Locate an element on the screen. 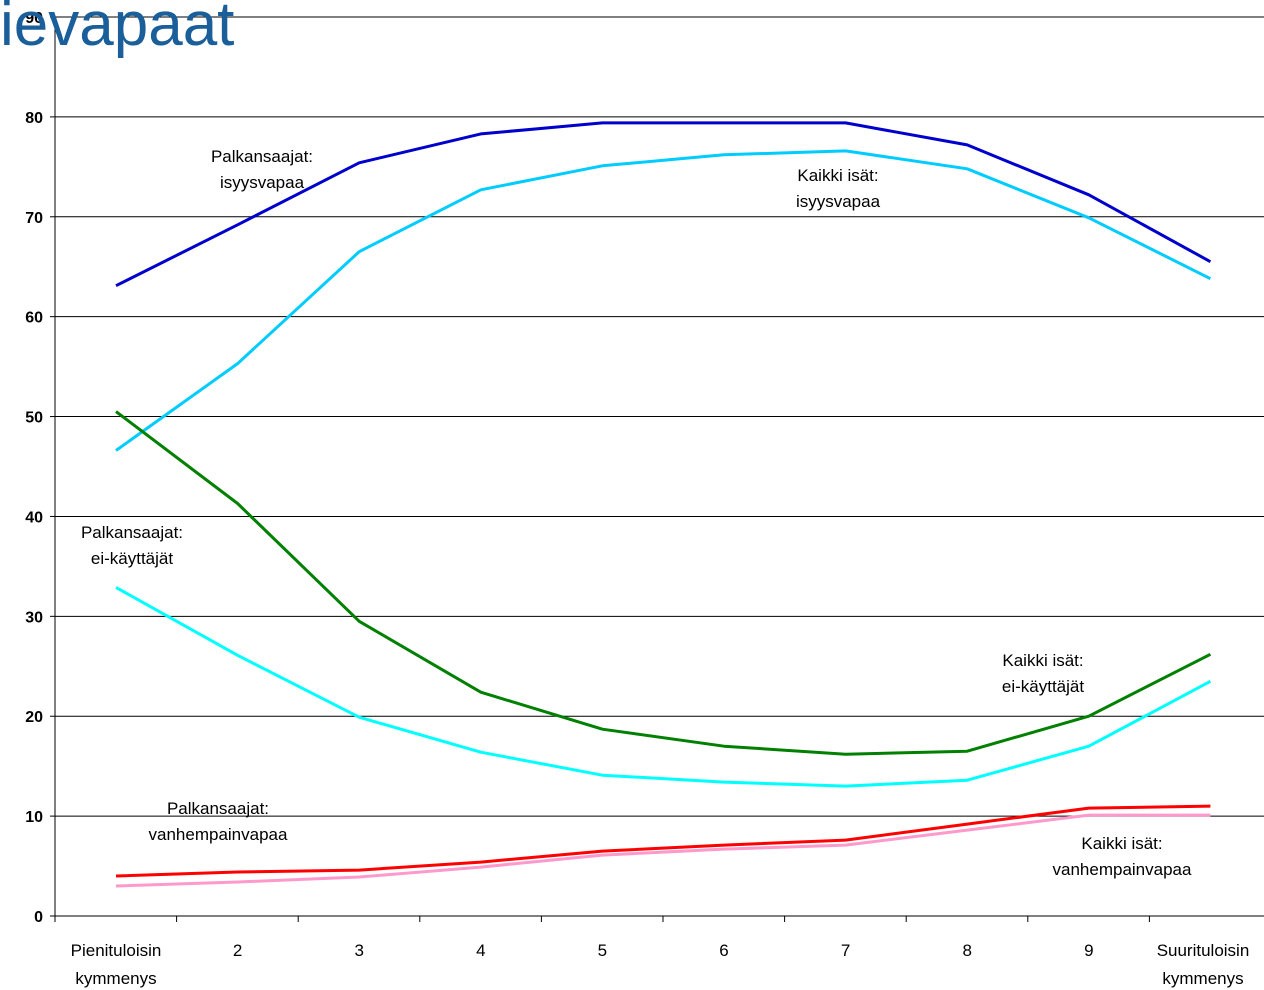  y-tick-label: 70 is located at coordinates (34, 218).